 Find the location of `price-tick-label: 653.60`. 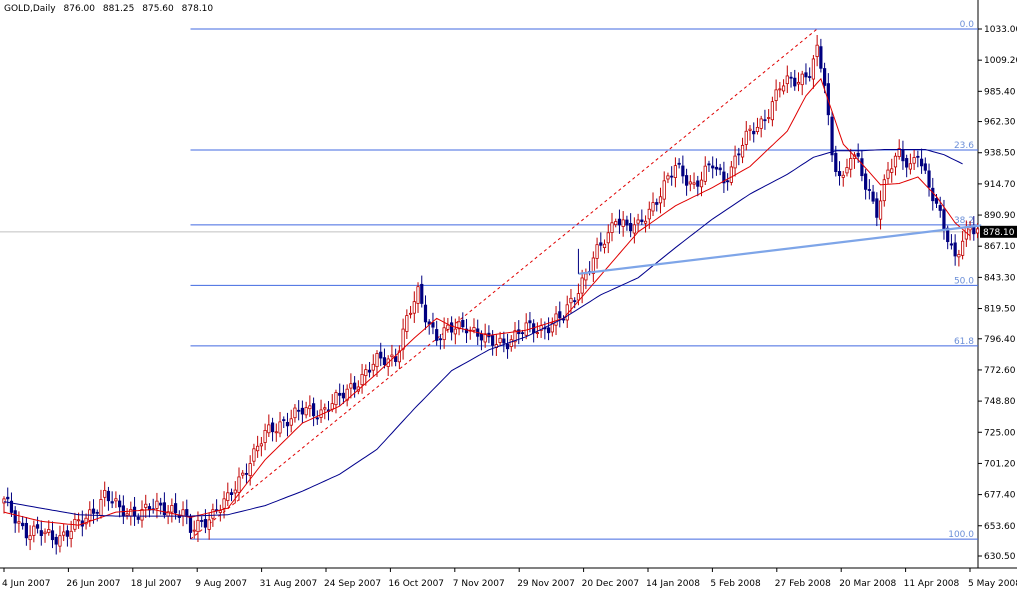

price-tick-label: 653.60 is located at coordinates (1000, 527).